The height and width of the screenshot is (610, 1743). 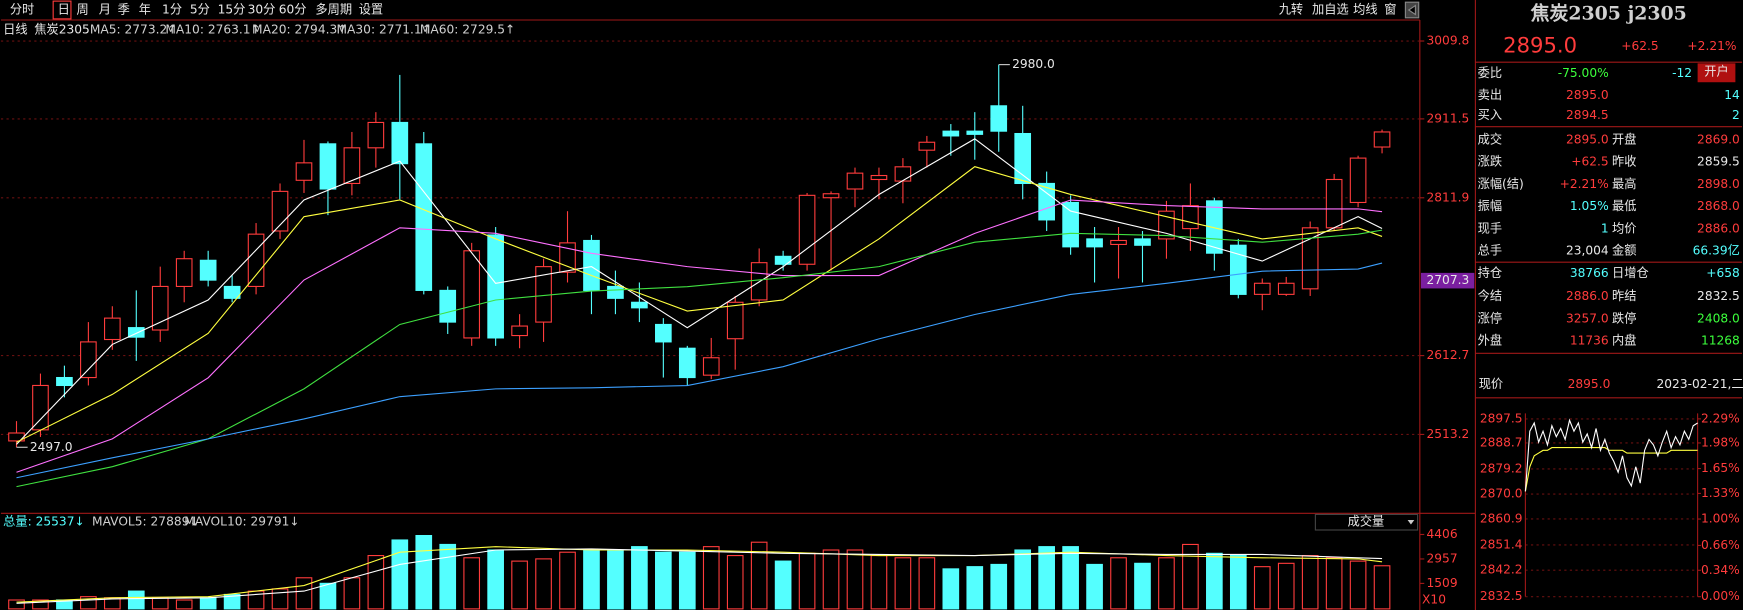 What do you see at coordinates (1718, 140) in the screenshot?
I see `quote-value: 2869.0` at bounding box center [1718, 140].